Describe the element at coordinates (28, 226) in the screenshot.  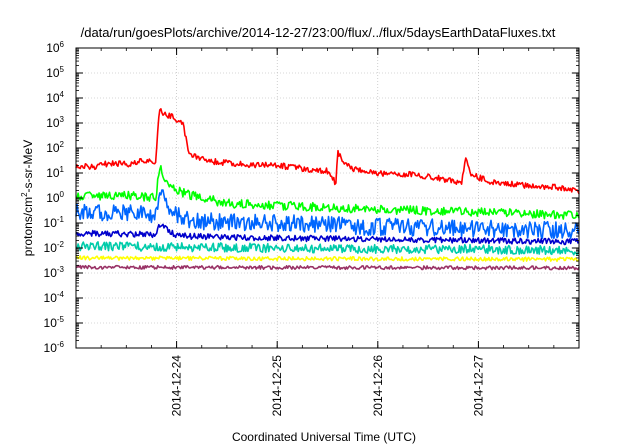
I see `y-axis-label-base: protons/cm` at that location.